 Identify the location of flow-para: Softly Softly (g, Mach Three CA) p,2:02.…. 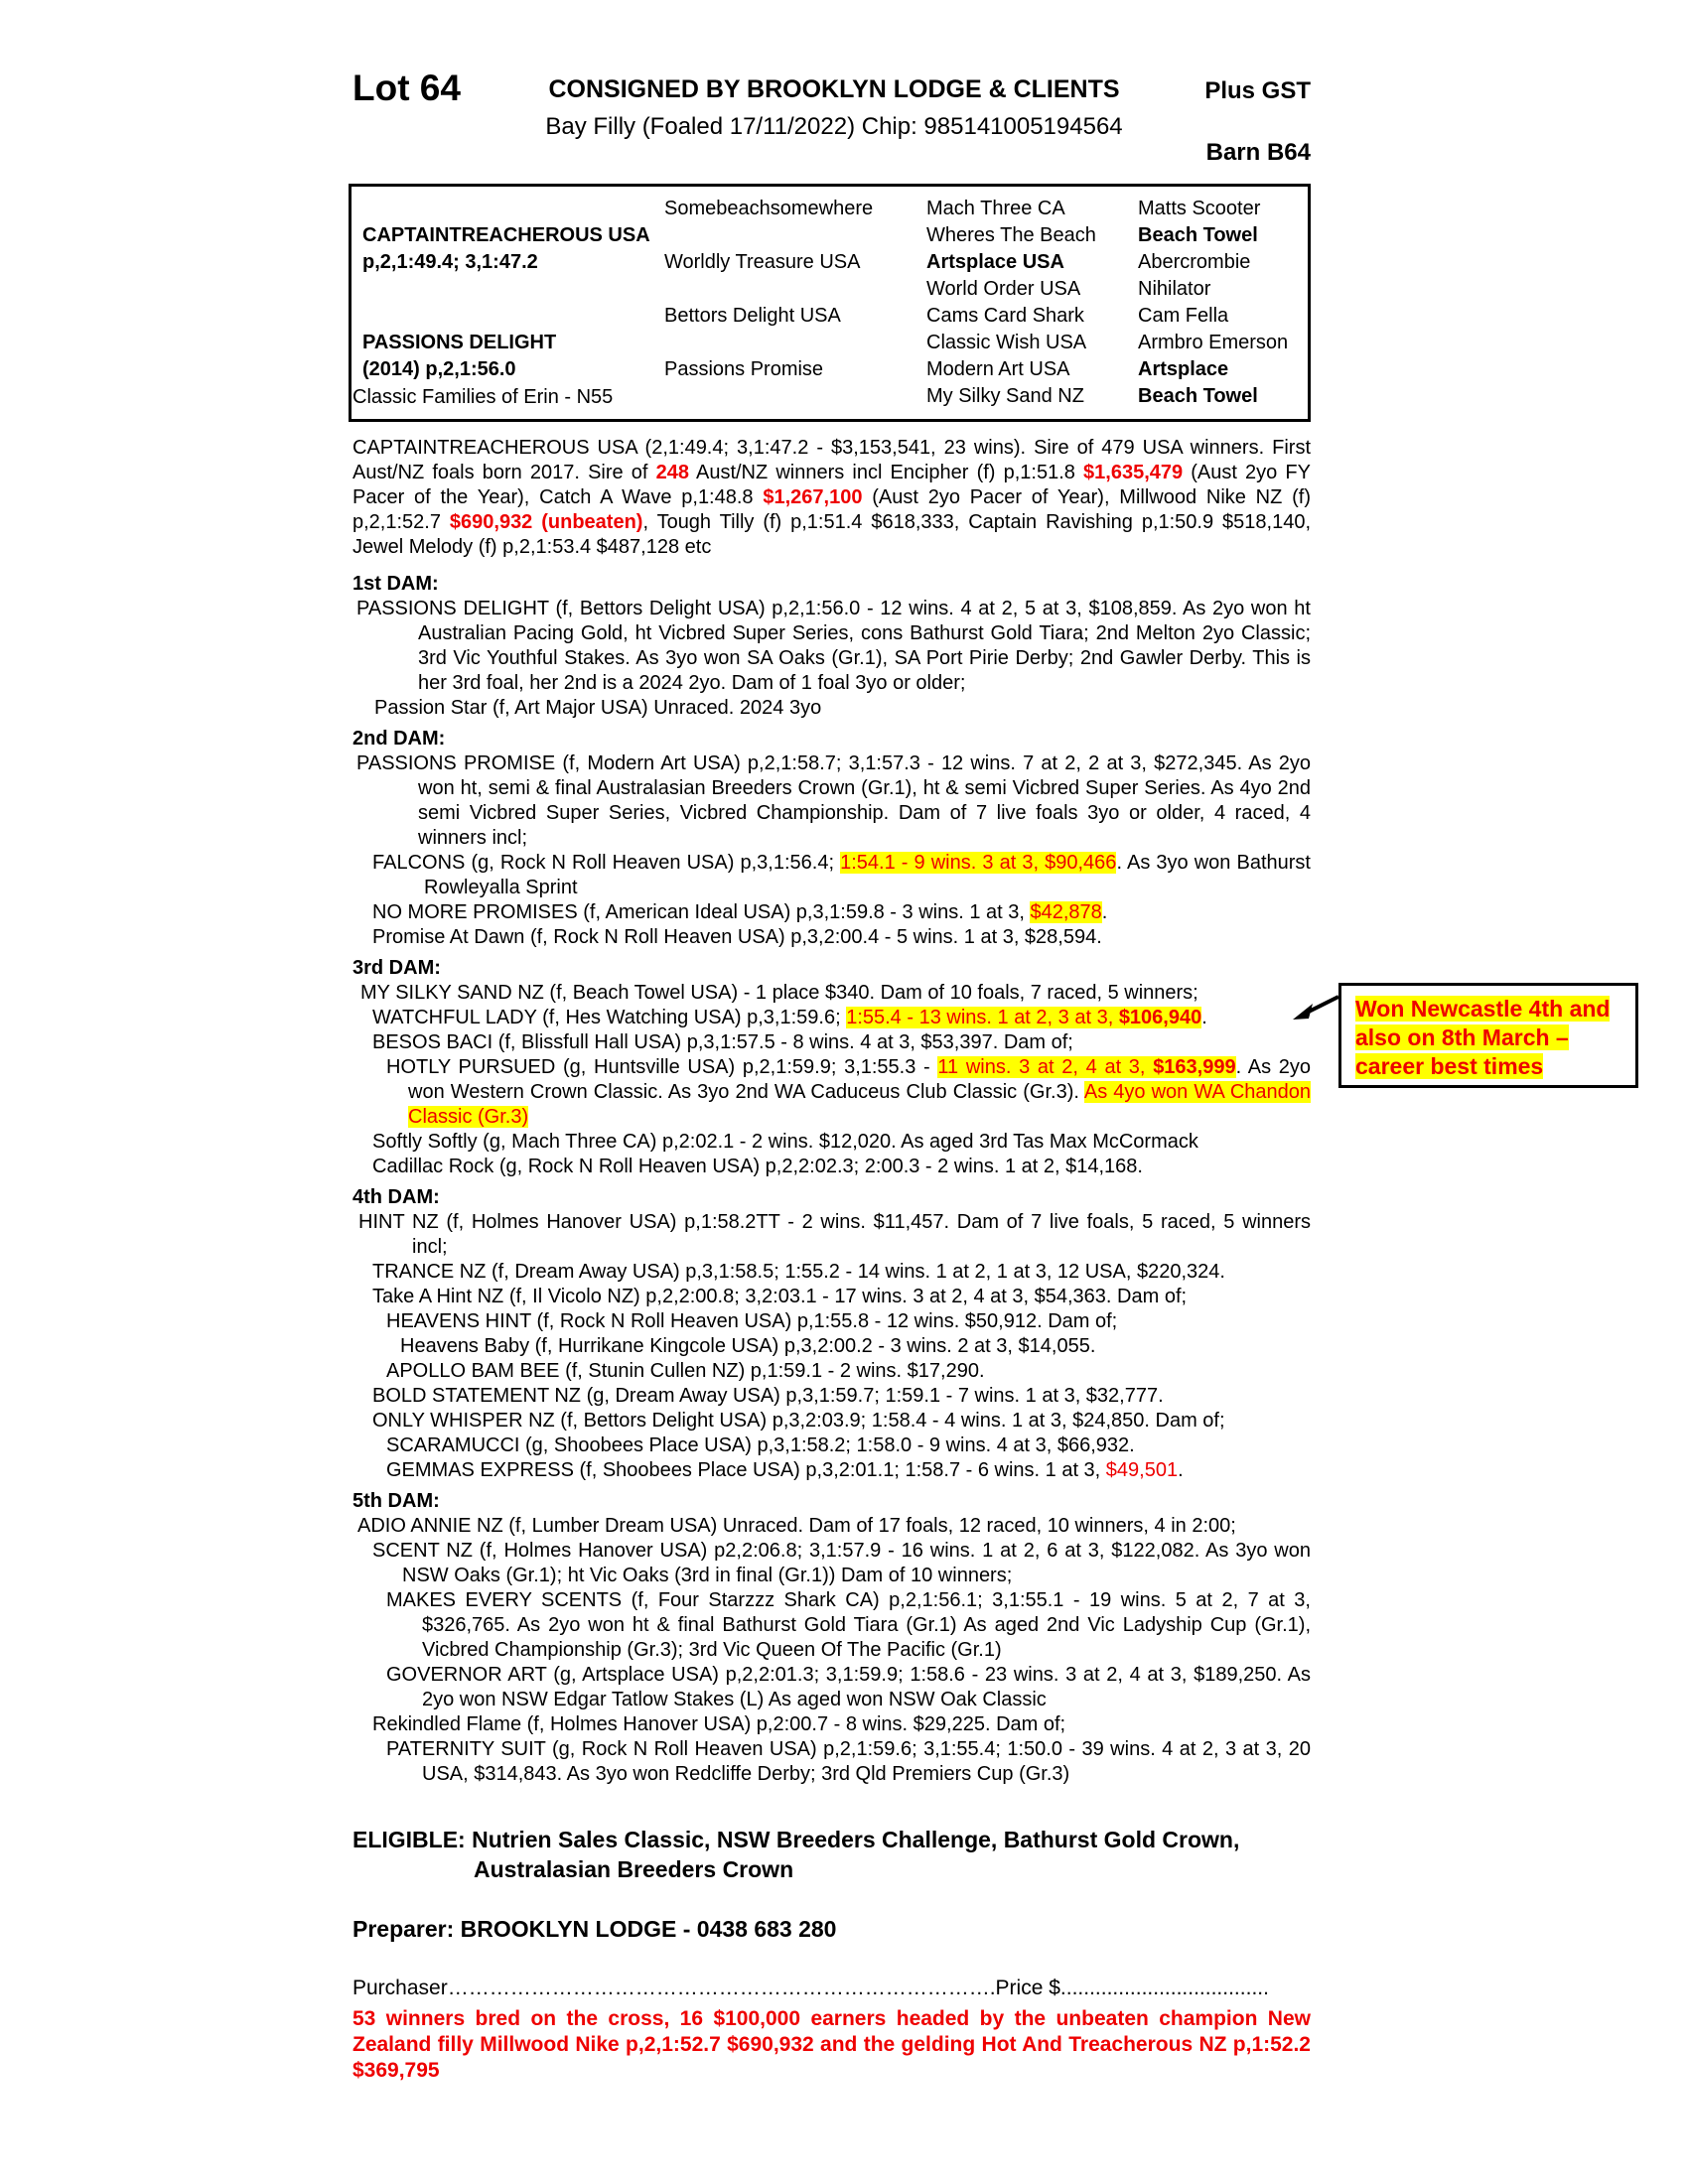
(785, 1142).